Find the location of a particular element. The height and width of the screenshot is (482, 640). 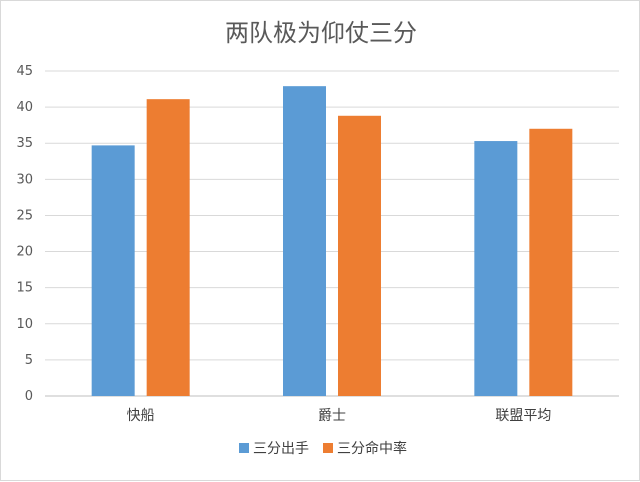

category-label: 联盟平均 is located at coordinates (523, 416).